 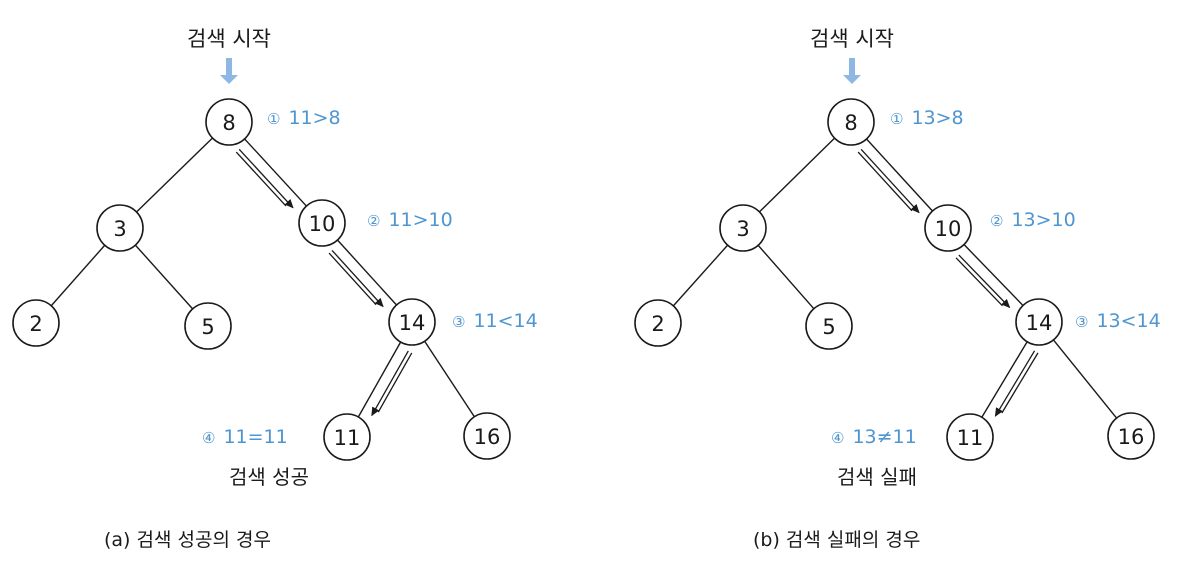 I want to click on panel-caption: (a) 검색 성공의 경우, so click(x=187, y=540).